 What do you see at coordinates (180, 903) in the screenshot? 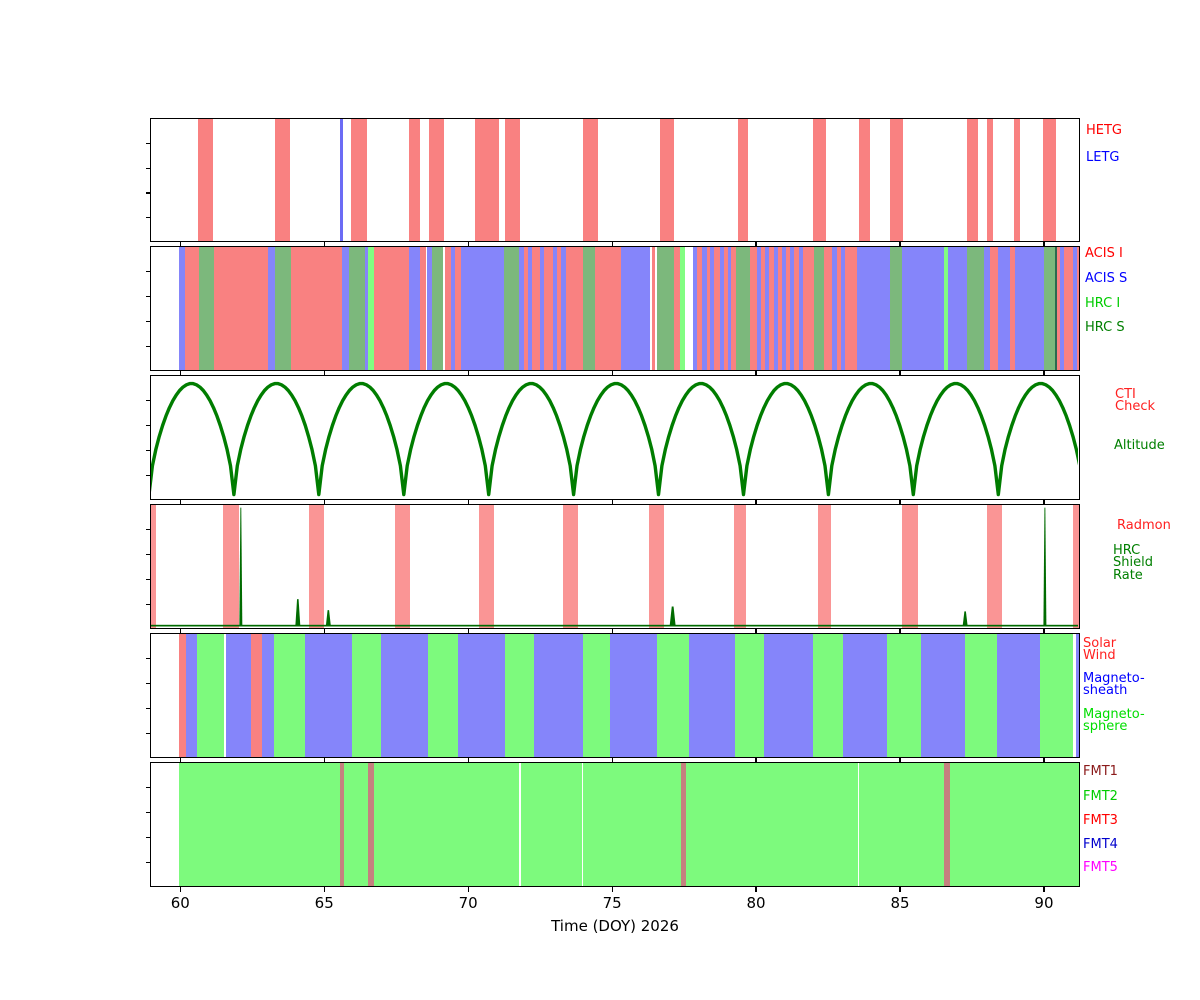
I see `x-tick-label: 60` at bounding box center [180, 903].